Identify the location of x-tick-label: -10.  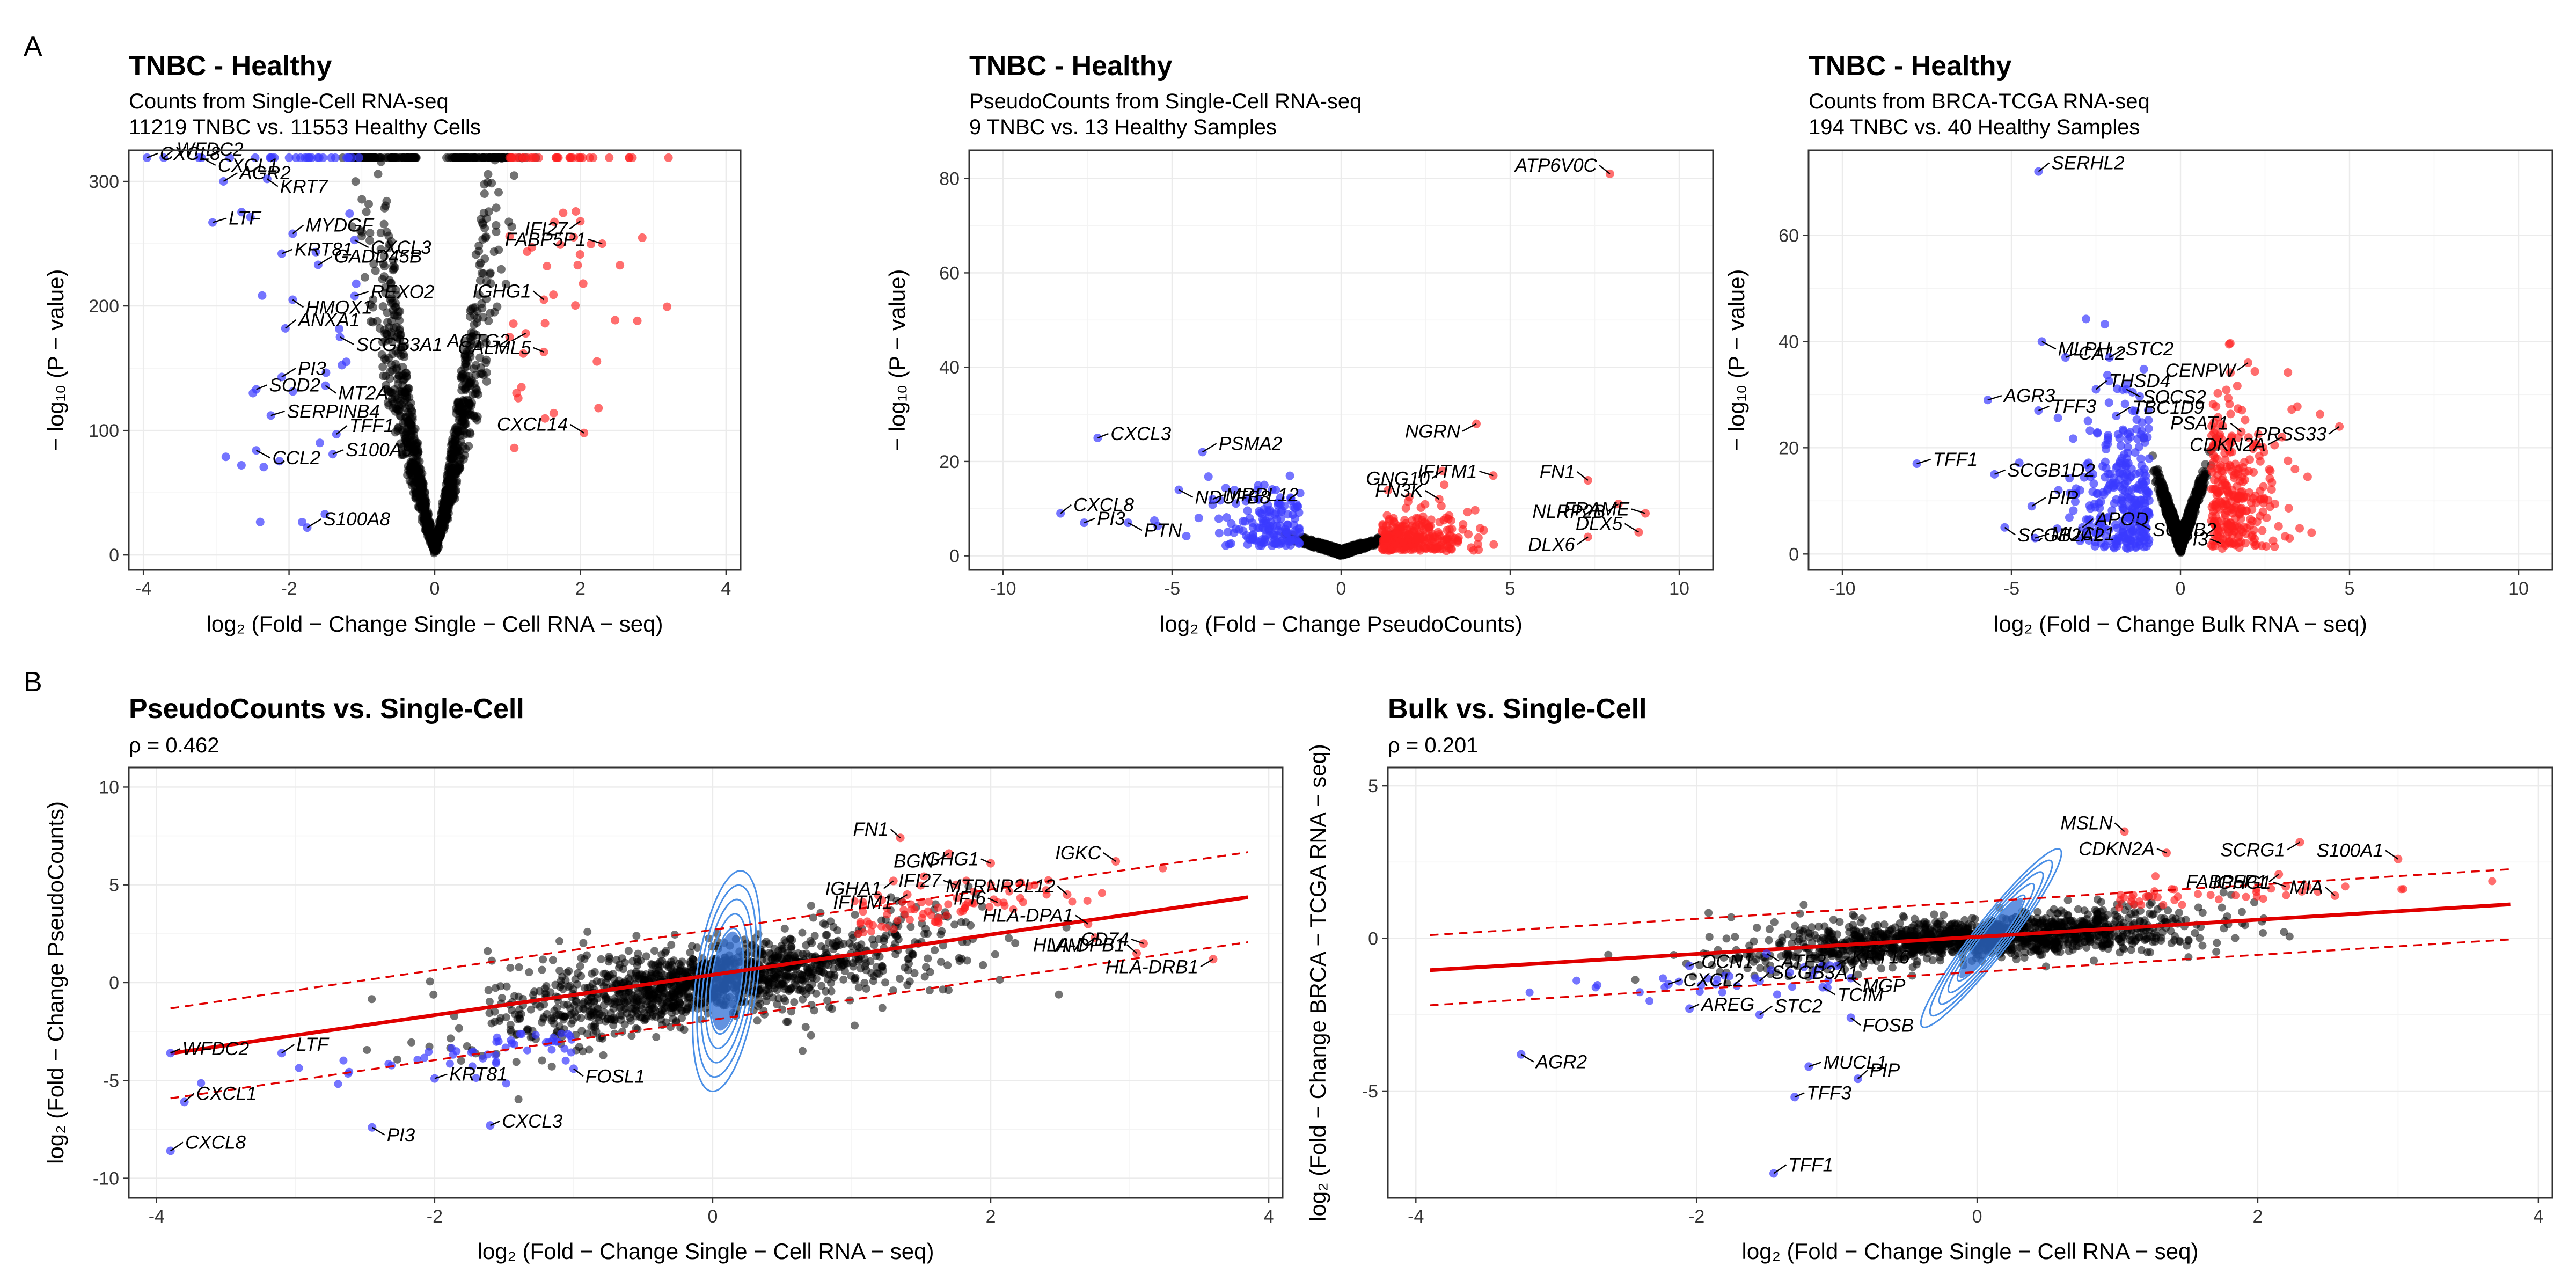
(1842, 589).